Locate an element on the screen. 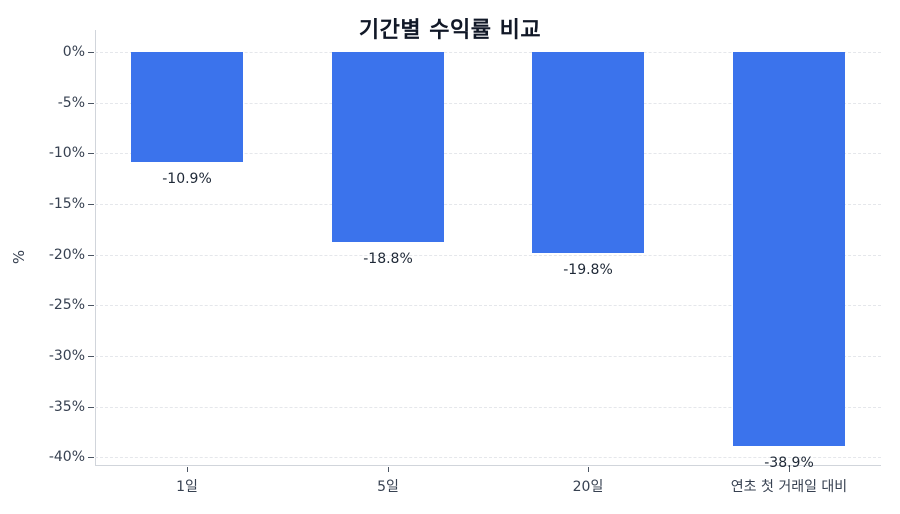  x-tick-label: 1일 is located at coordinates (187, 487).